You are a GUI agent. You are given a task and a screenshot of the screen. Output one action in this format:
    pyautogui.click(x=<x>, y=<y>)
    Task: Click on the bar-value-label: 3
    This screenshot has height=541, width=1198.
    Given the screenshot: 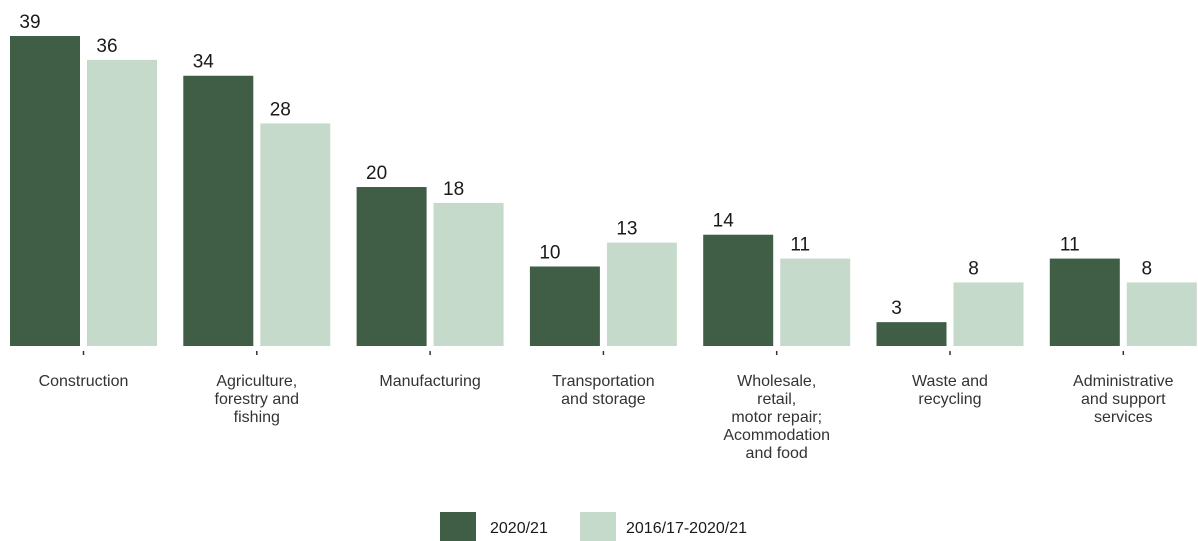 What is the action you would take?
    pyautogui.click(x=896, y=308)
    